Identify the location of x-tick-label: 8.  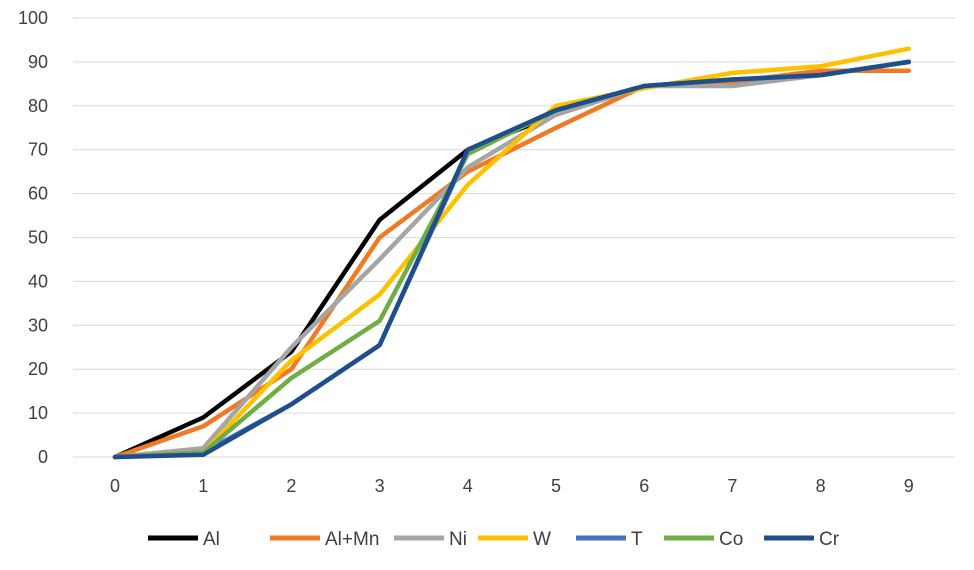
(821, 486).